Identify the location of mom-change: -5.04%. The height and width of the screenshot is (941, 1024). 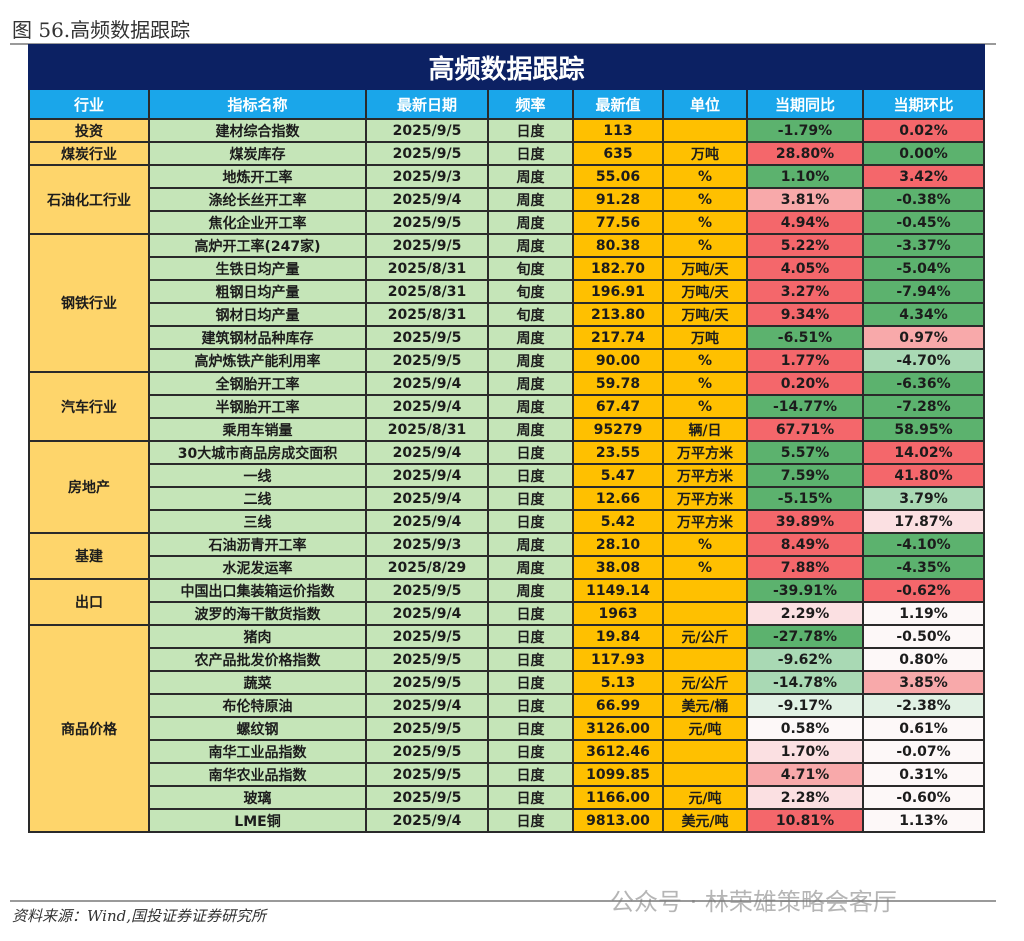
(923, 268).